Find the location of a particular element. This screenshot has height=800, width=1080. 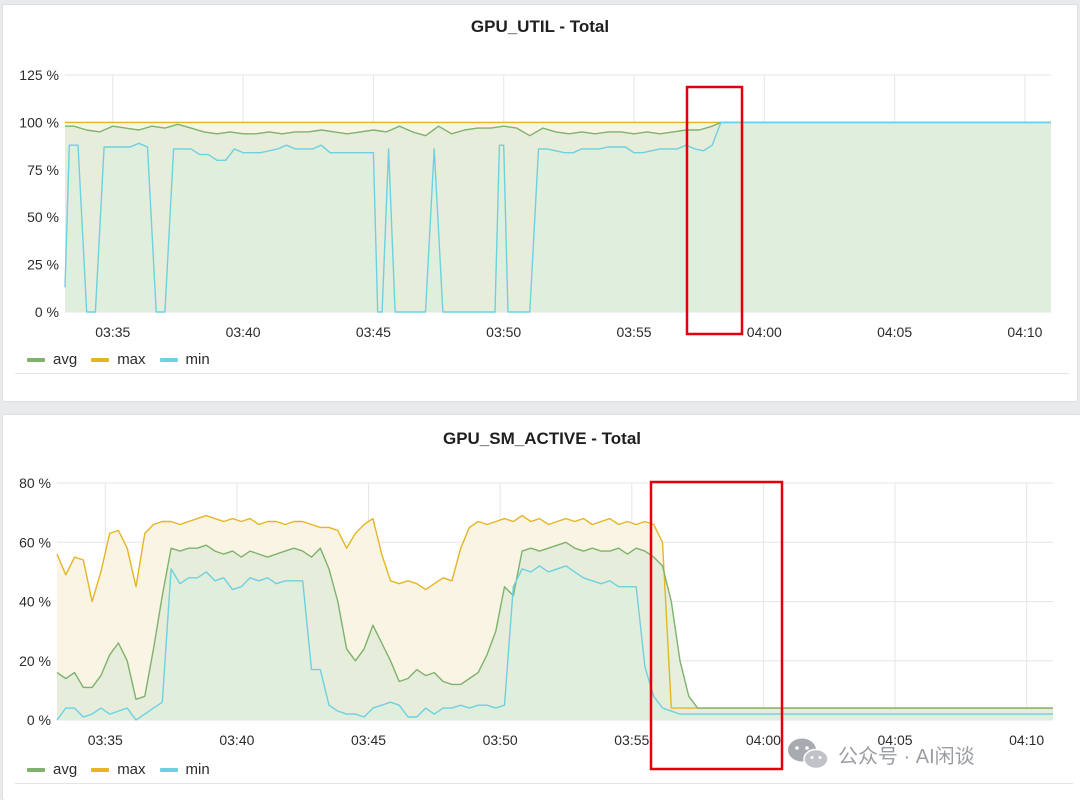

panel-title: GPU_SM_ACTIVE - Total is located at coordinates (542, 438).